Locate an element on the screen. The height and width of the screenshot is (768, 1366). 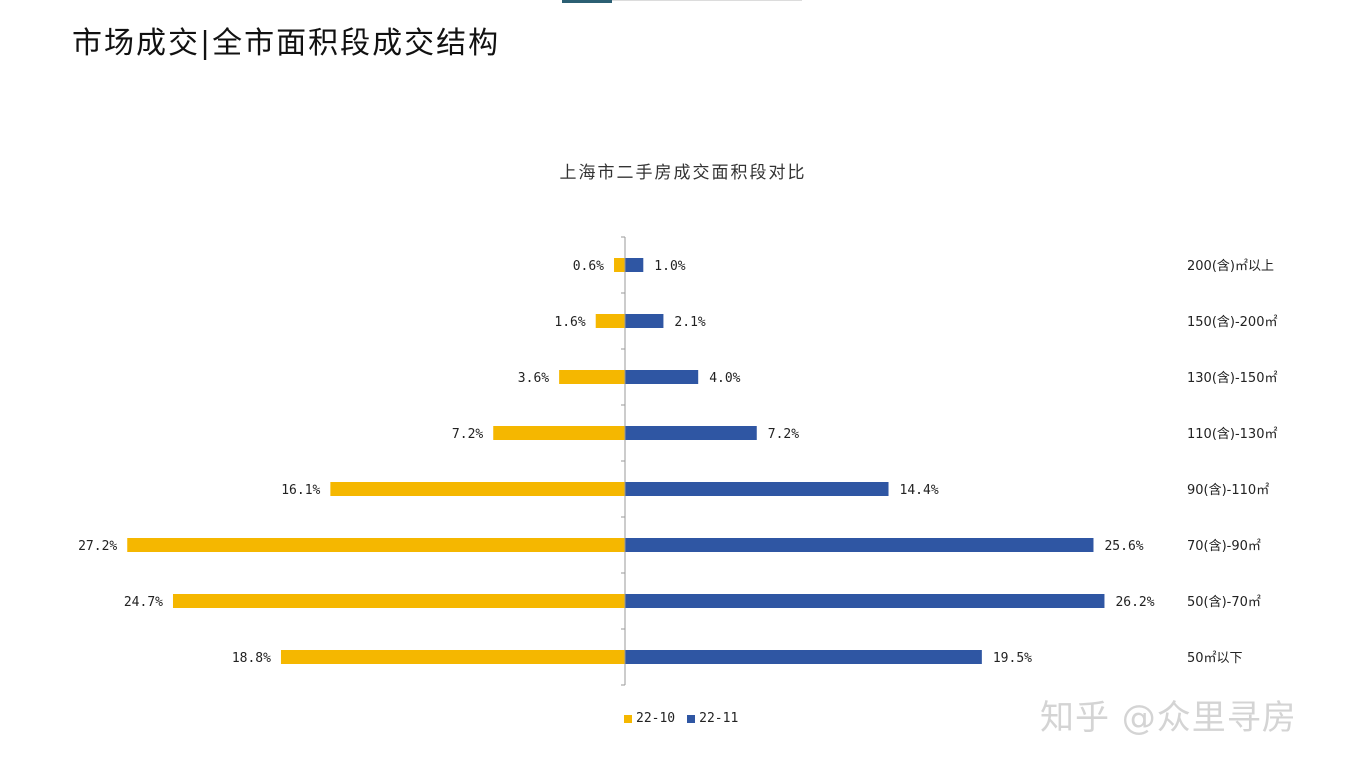
legend-label-22-11: 22-11 is located at coordinates (719, 718).